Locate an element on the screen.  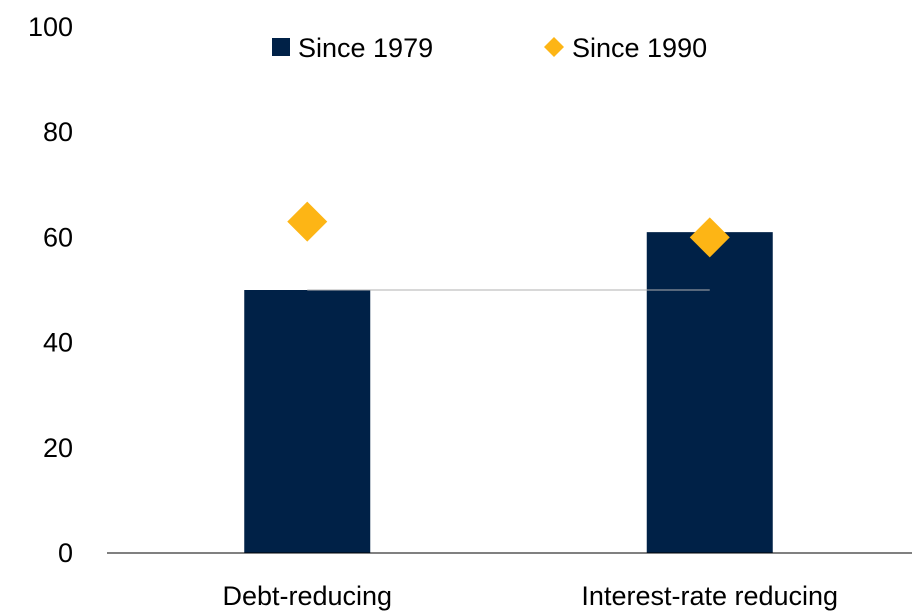
legend: Since 1979 Since 1990 is located at coordinates (489, 48).